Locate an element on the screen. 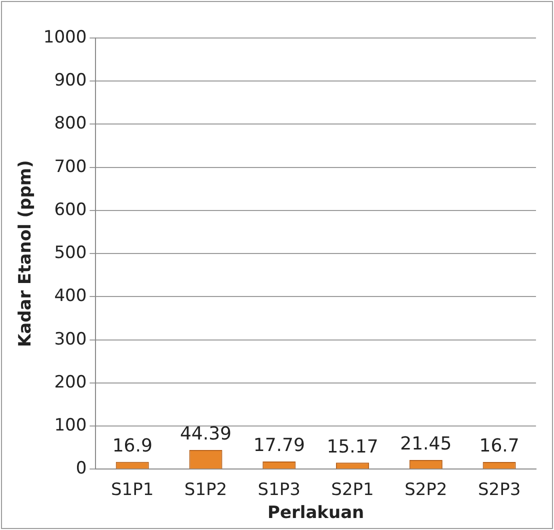 This screenshot has width=554, height=530. x-tick-label: S2P1 is located at coordinates (352, 490).